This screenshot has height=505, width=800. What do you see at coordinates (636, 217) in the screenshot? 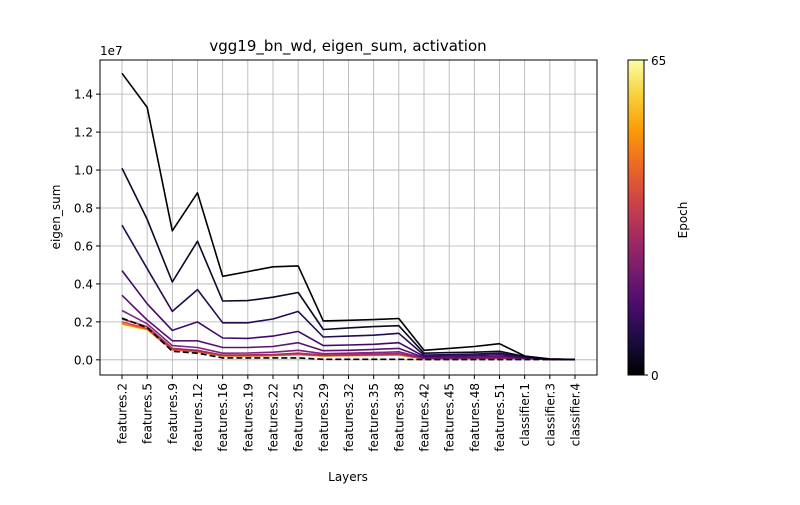
I see `colorbar-gradient` at bounding box center [636, 217].